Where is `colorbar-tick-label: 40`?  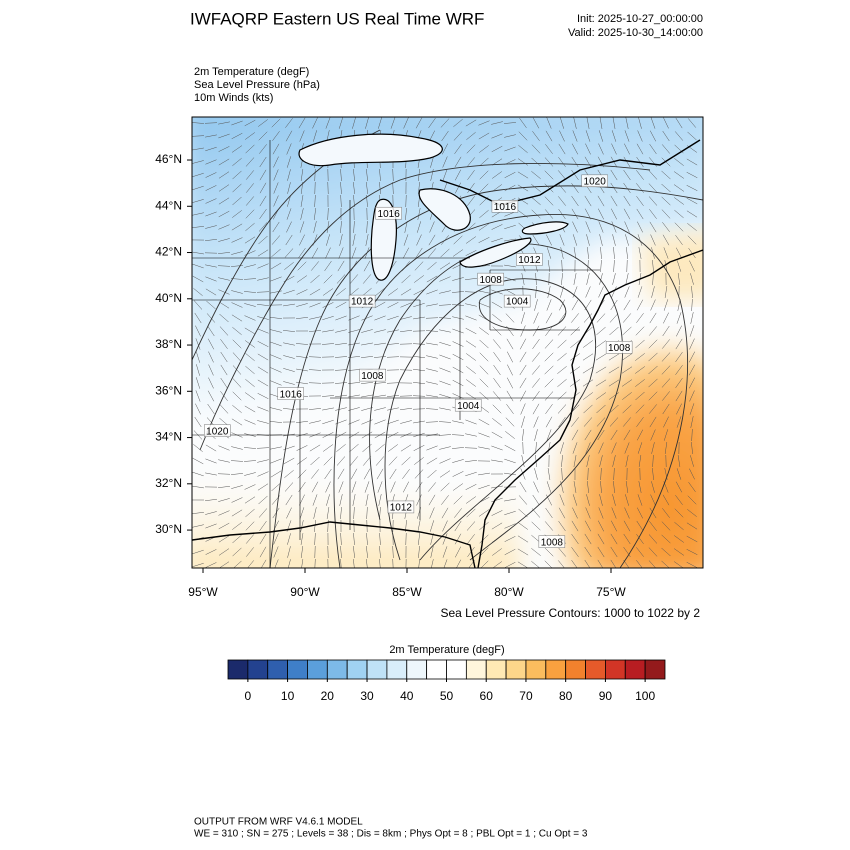
colorbar-tick-label: 40 is located at coordinates (407, 696).